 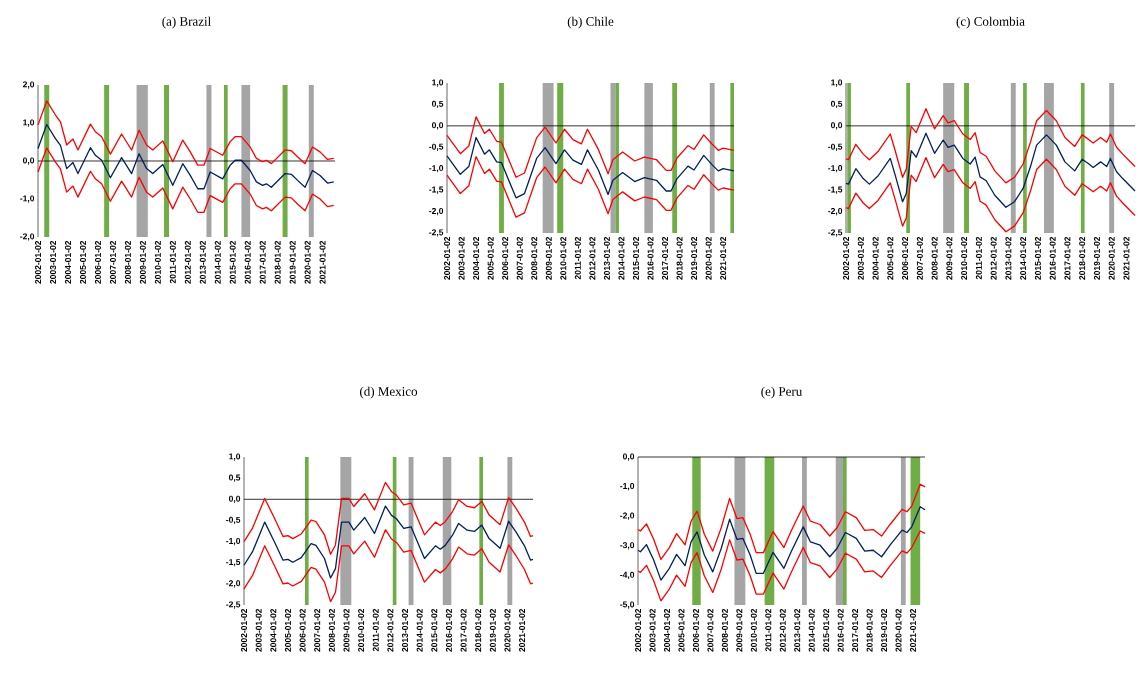 I want to click on chart-title: (e) Peru, so click(x=782, y=392).